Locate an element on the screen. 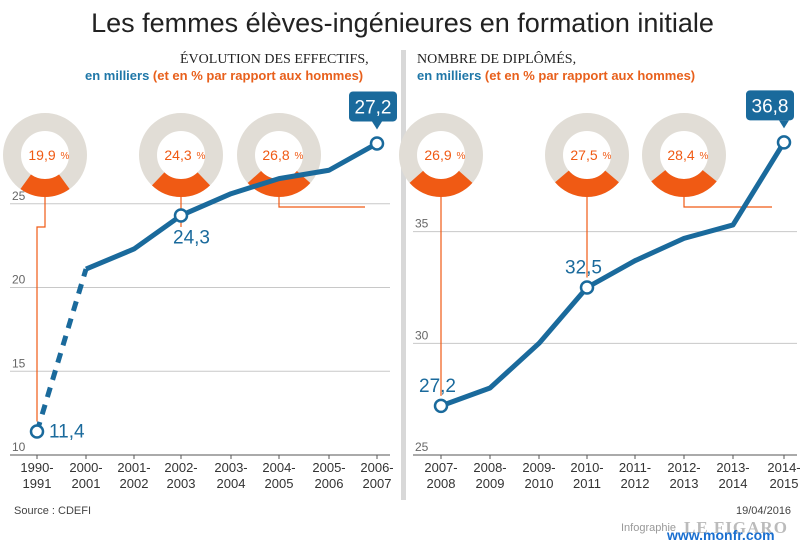 The image size is (805, 545). x-tick-label: 2013-2014 is located at coordinates (732, 475).